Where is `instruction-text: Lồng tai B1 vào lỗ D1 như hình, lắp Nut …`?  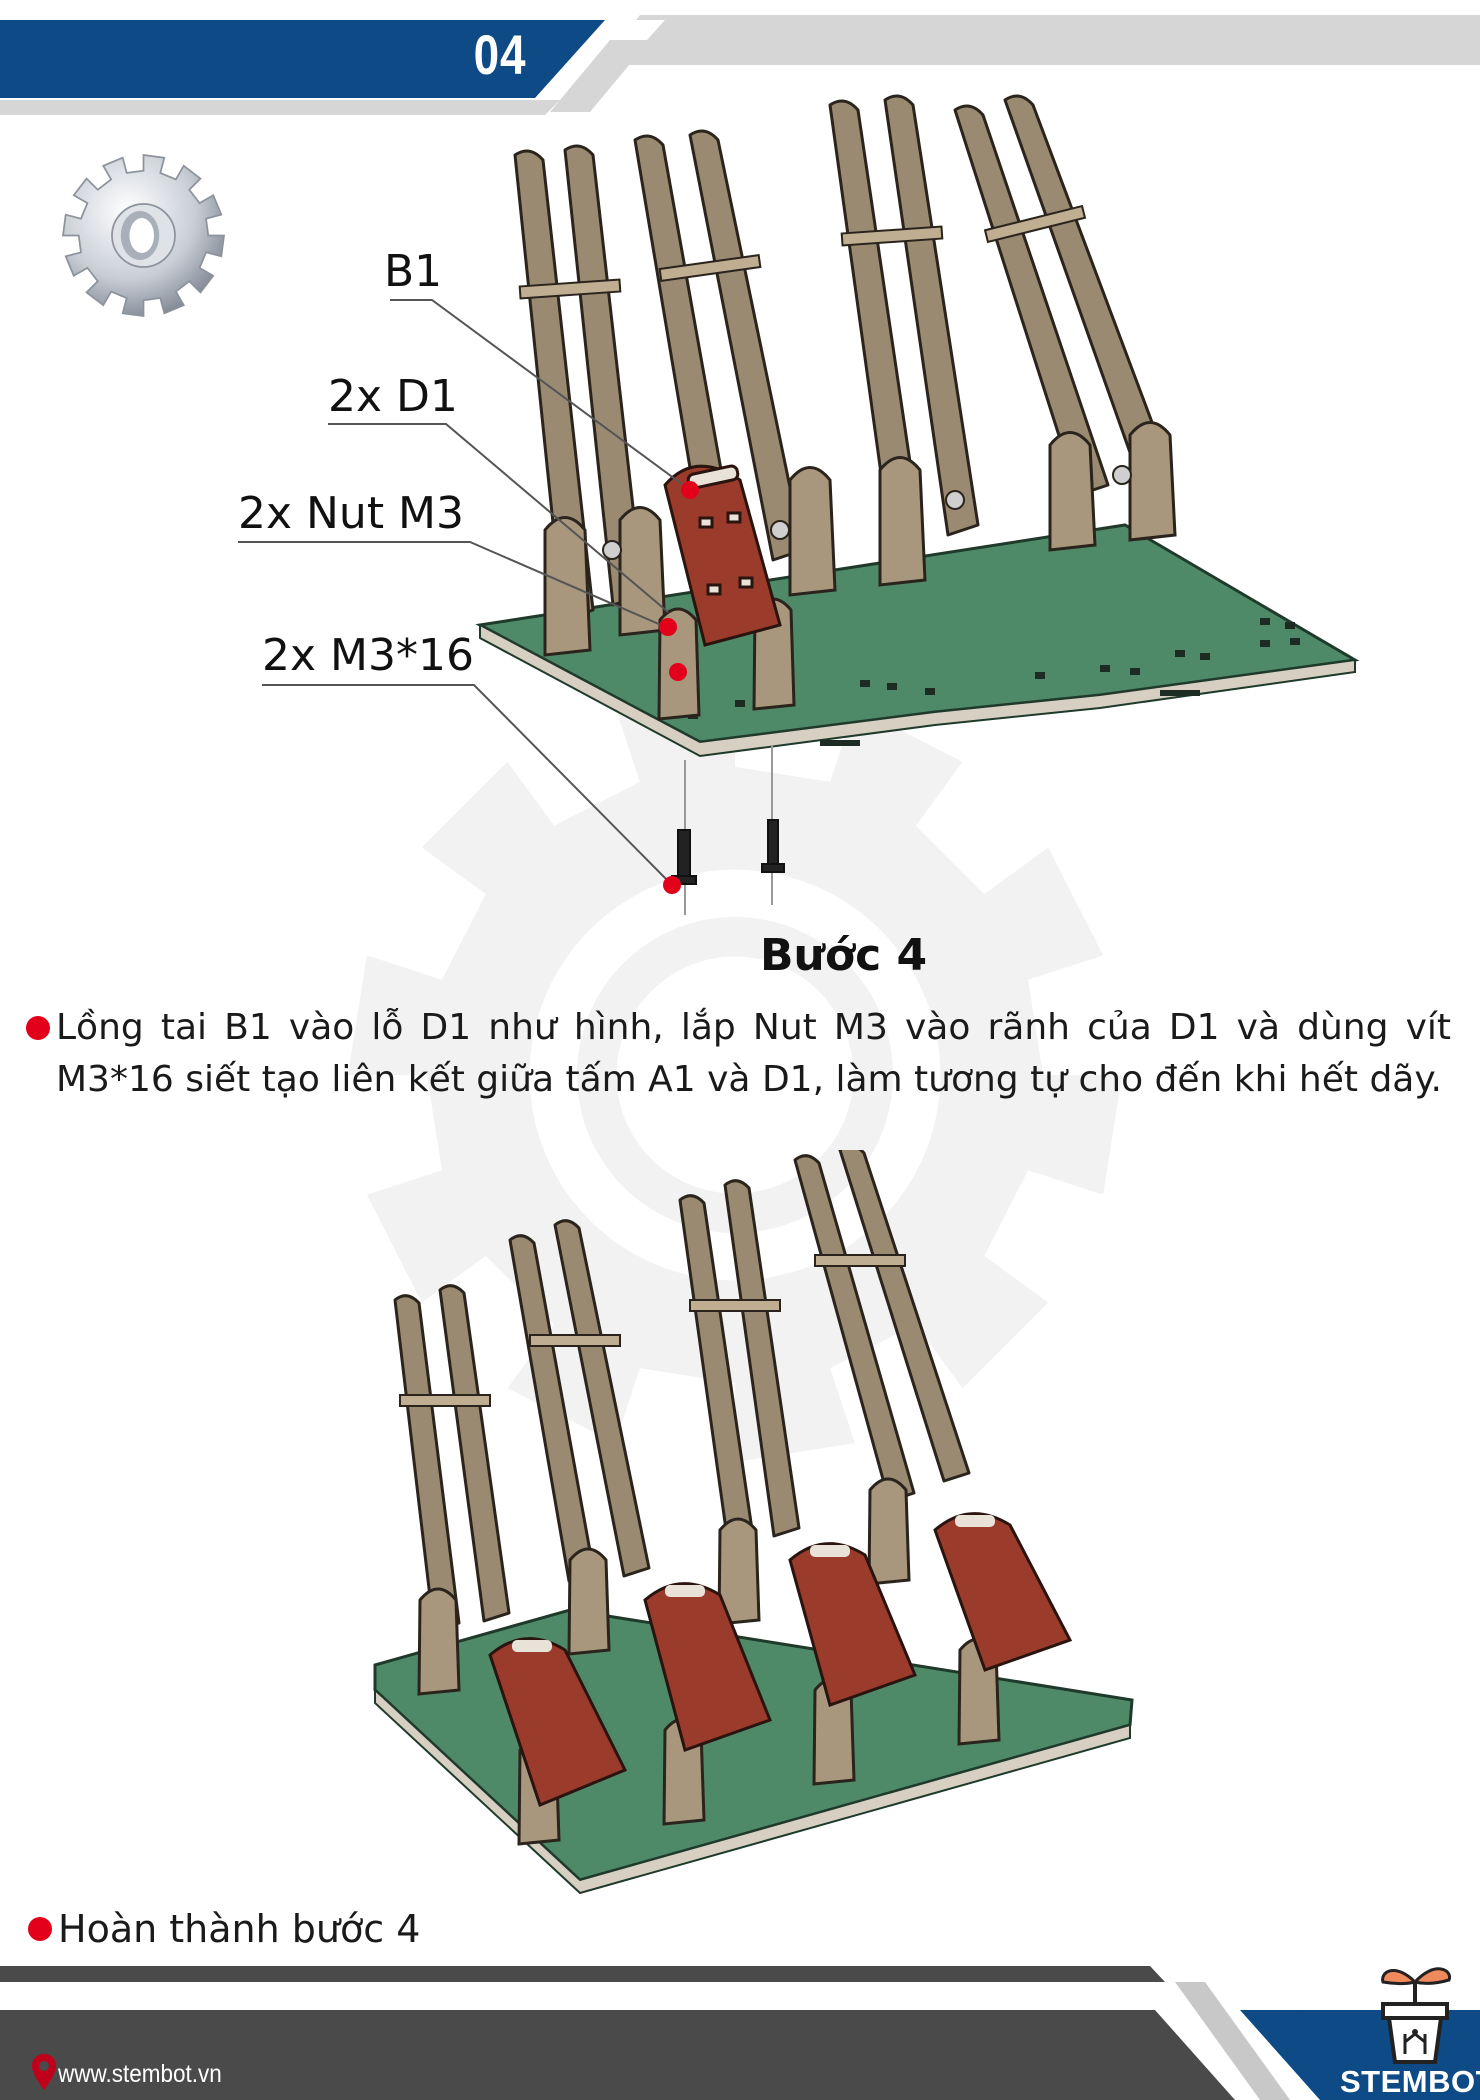 instruction-text: Lồng tai B1 vào lỗ D1 như hình, lắp Nut … is located at coordinates (753, 1053).